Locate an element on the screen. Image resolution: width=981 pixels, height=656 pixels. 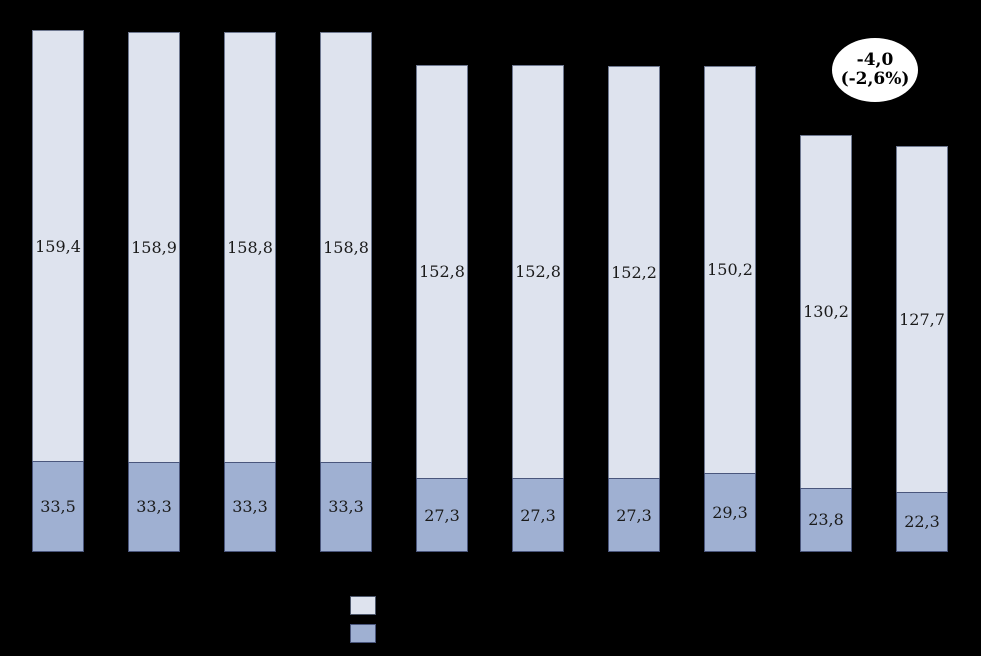
bar-lower-value-label: 33,5 is located at coordinates (58, 507).